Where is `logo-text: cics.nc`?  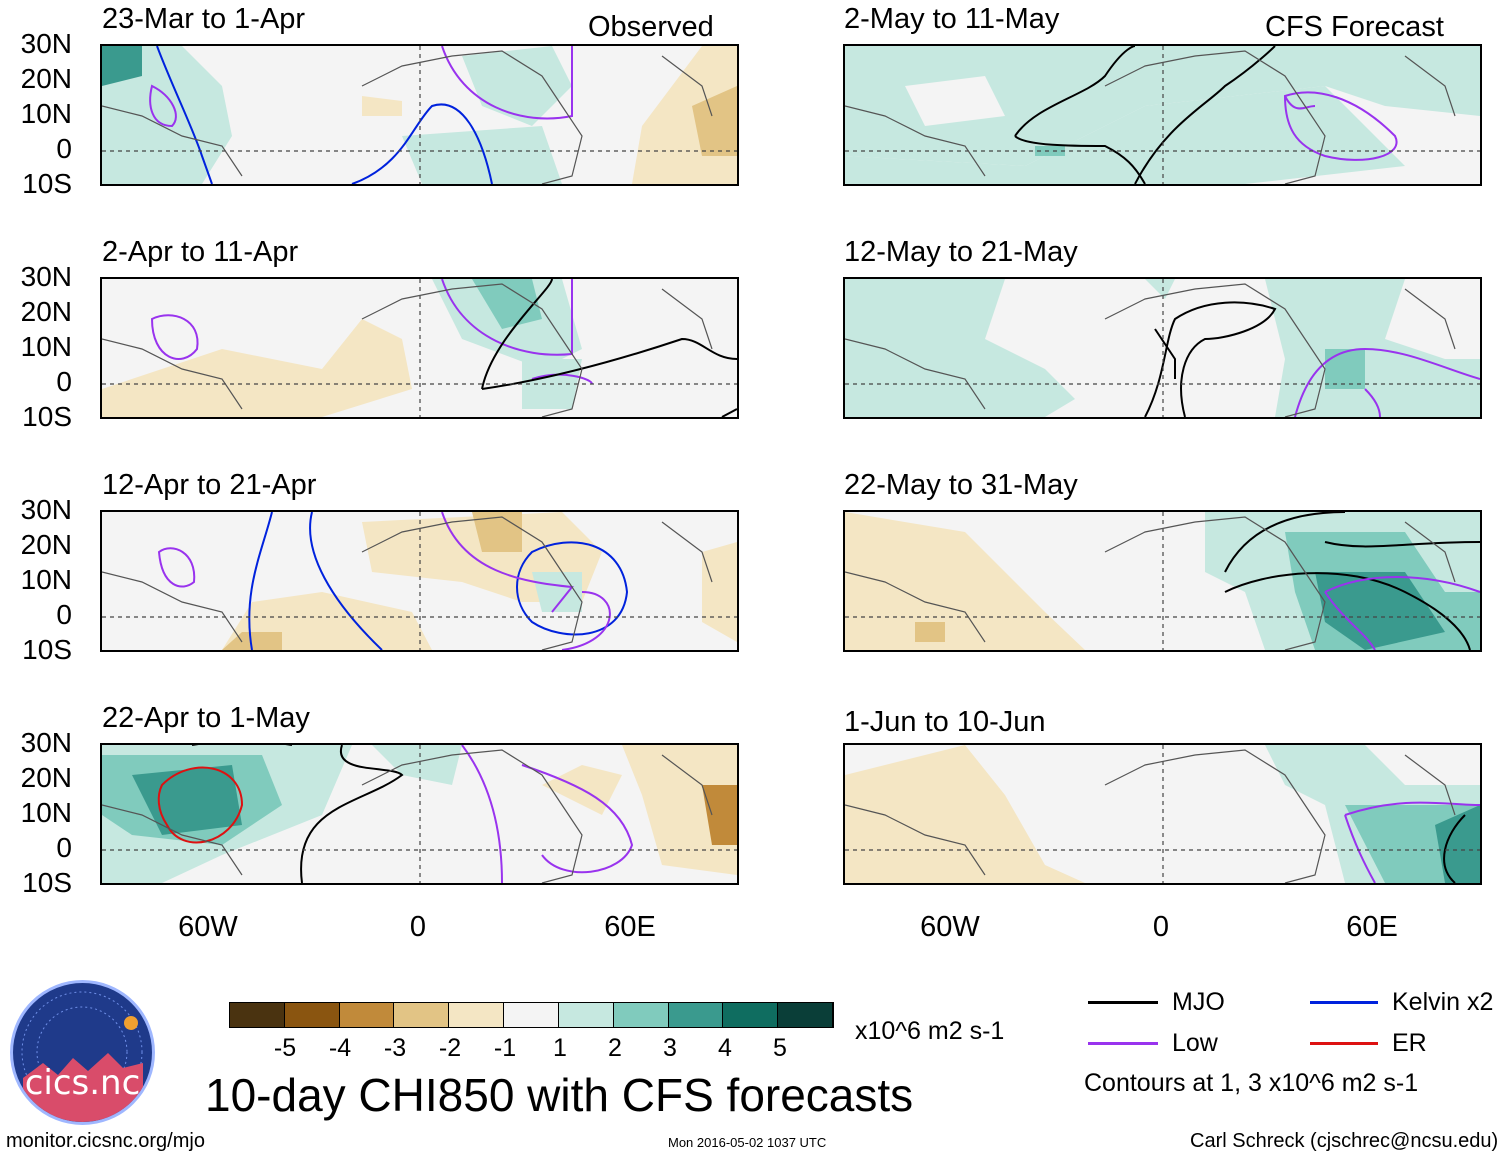
logo-text: cics.nc is located at coordinates (82, 1083).